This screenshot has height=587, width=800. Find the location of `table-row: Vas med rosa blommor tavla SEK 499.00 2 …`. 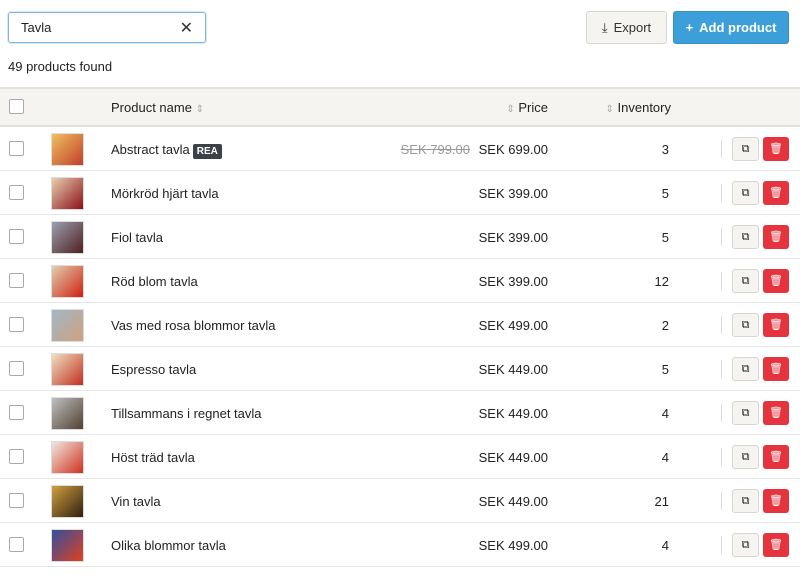

table-row: Vas med rosa blommor tavla SEK 499.00 2 … is located at coordinates (400, 325).